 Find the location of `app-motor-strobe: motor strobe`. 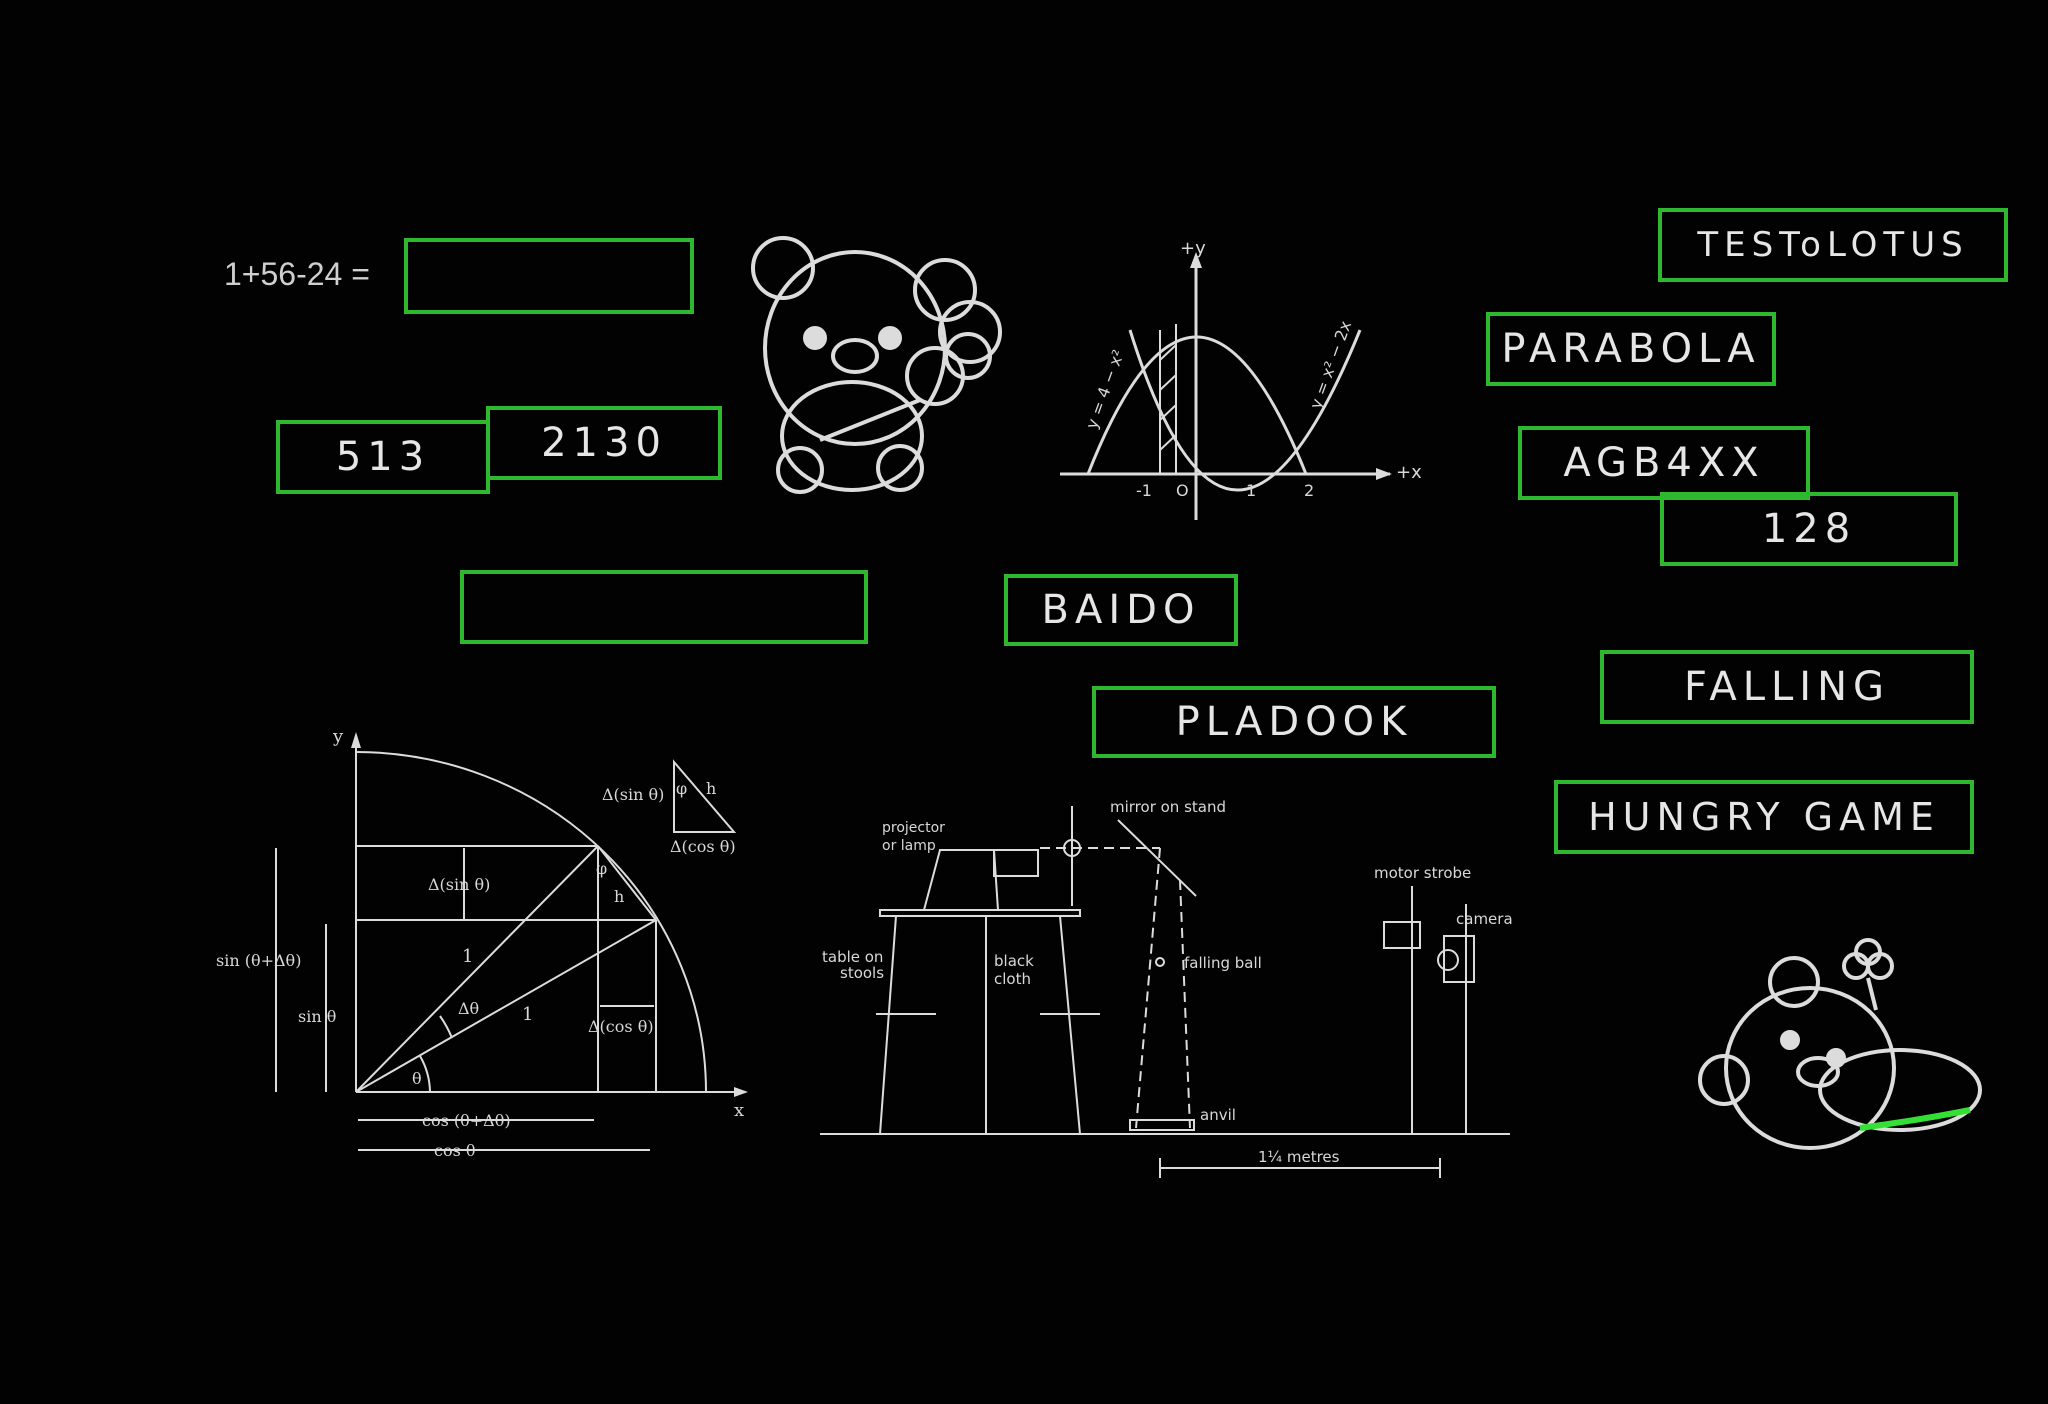

app-motor-strobe: motor strobe is located at coordinates (1422, 873).